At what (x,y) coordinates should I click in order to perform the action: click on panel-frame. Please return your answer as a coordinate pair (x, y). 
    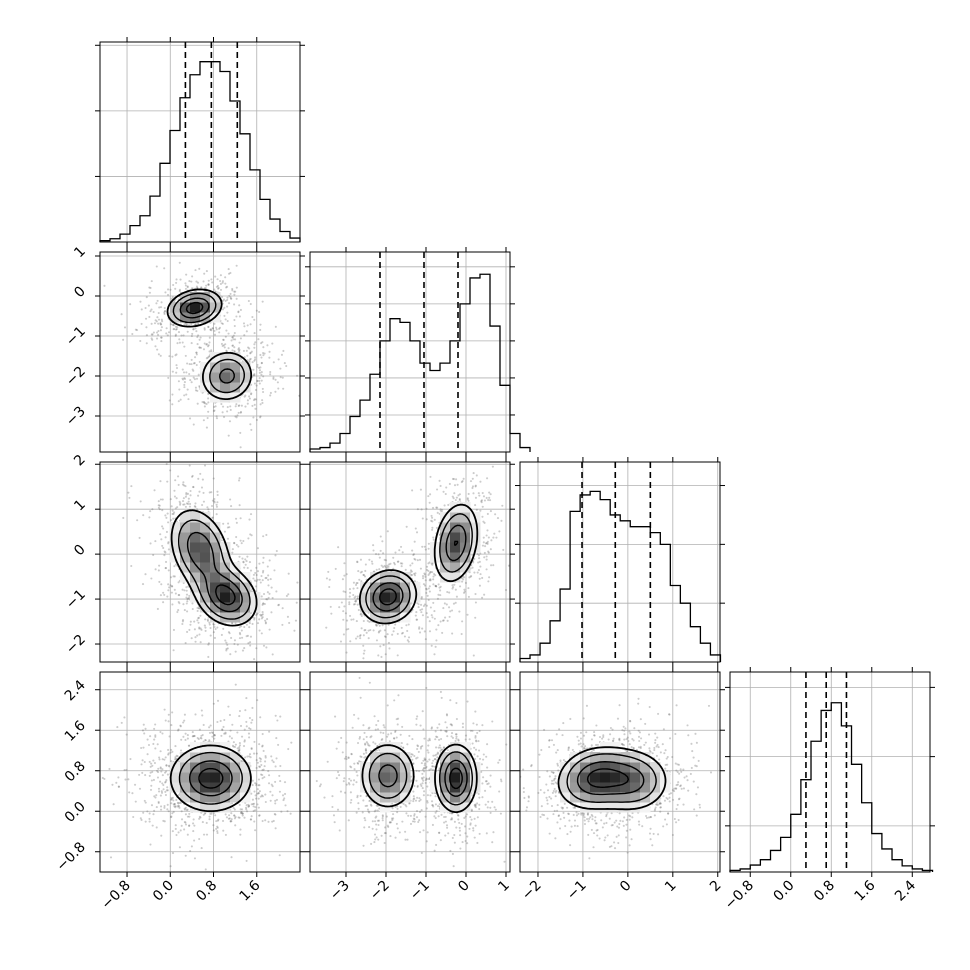
    Looking at the image, I should click on (410, 352).